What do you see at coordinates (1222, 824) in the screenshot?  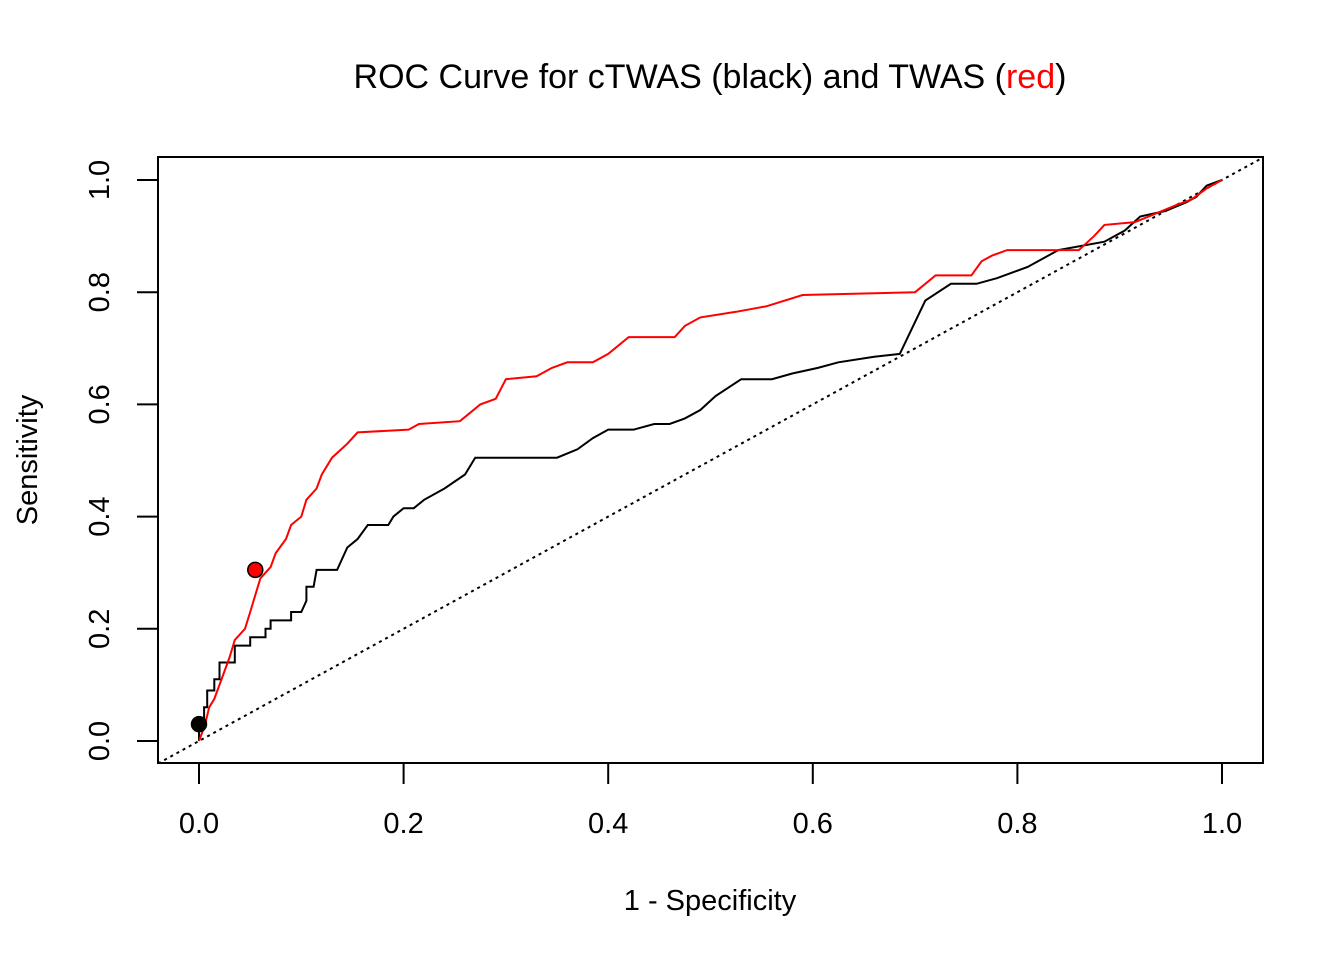 I see `x-tick-label: 1.0` at bounding box center [1222, 824].